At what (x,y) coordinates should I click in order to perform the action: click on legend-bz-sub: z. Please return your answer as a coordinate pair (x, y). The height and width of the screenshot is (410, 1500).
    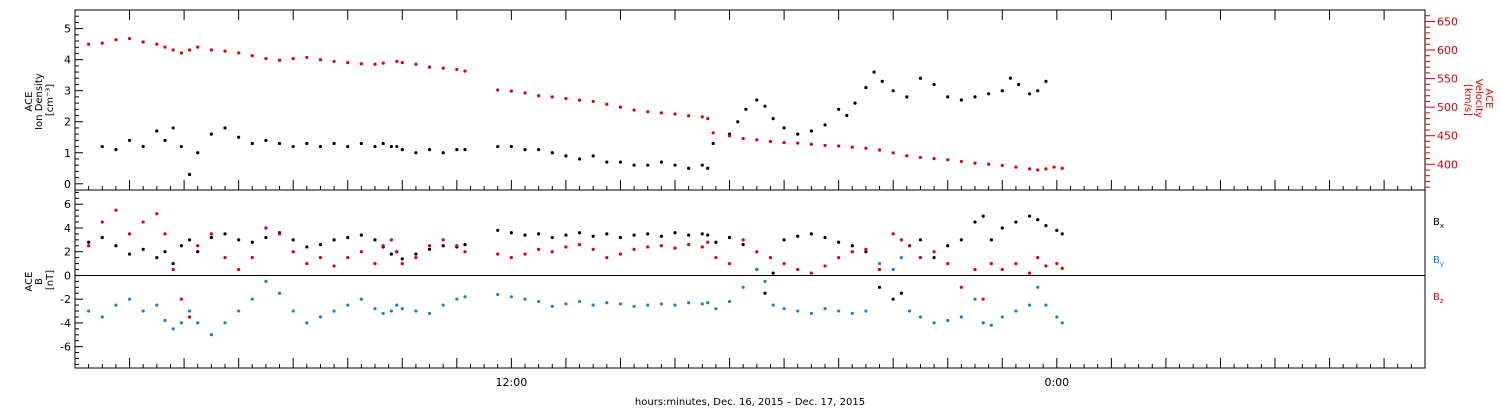
    Looking at the image, I should click on (1442, 301).